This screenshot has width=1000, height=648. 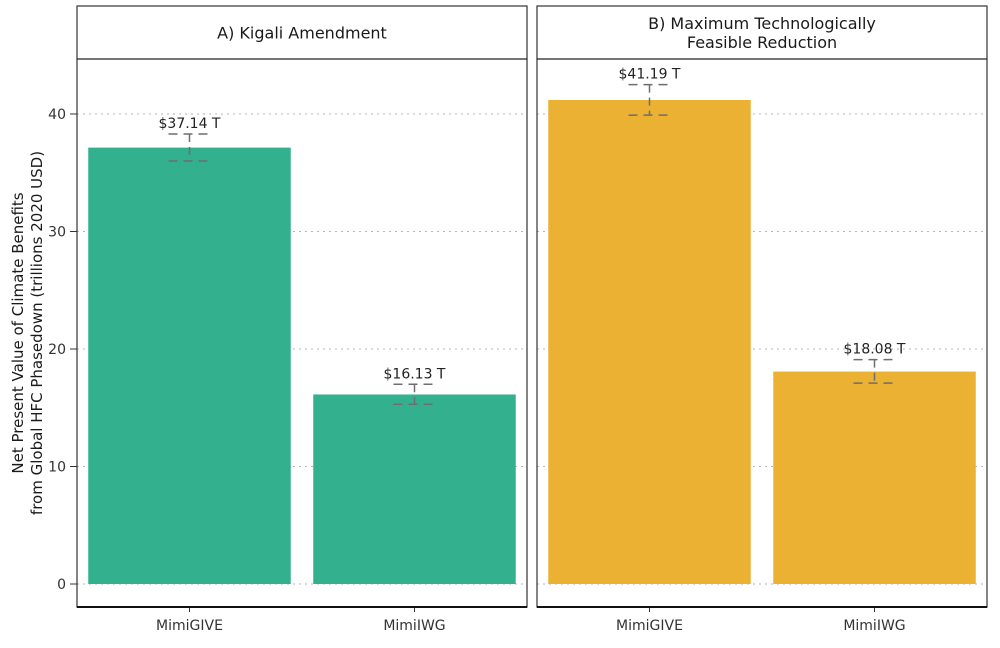 I want to click on y-tick-label: 0, so click(x=61, y=585).